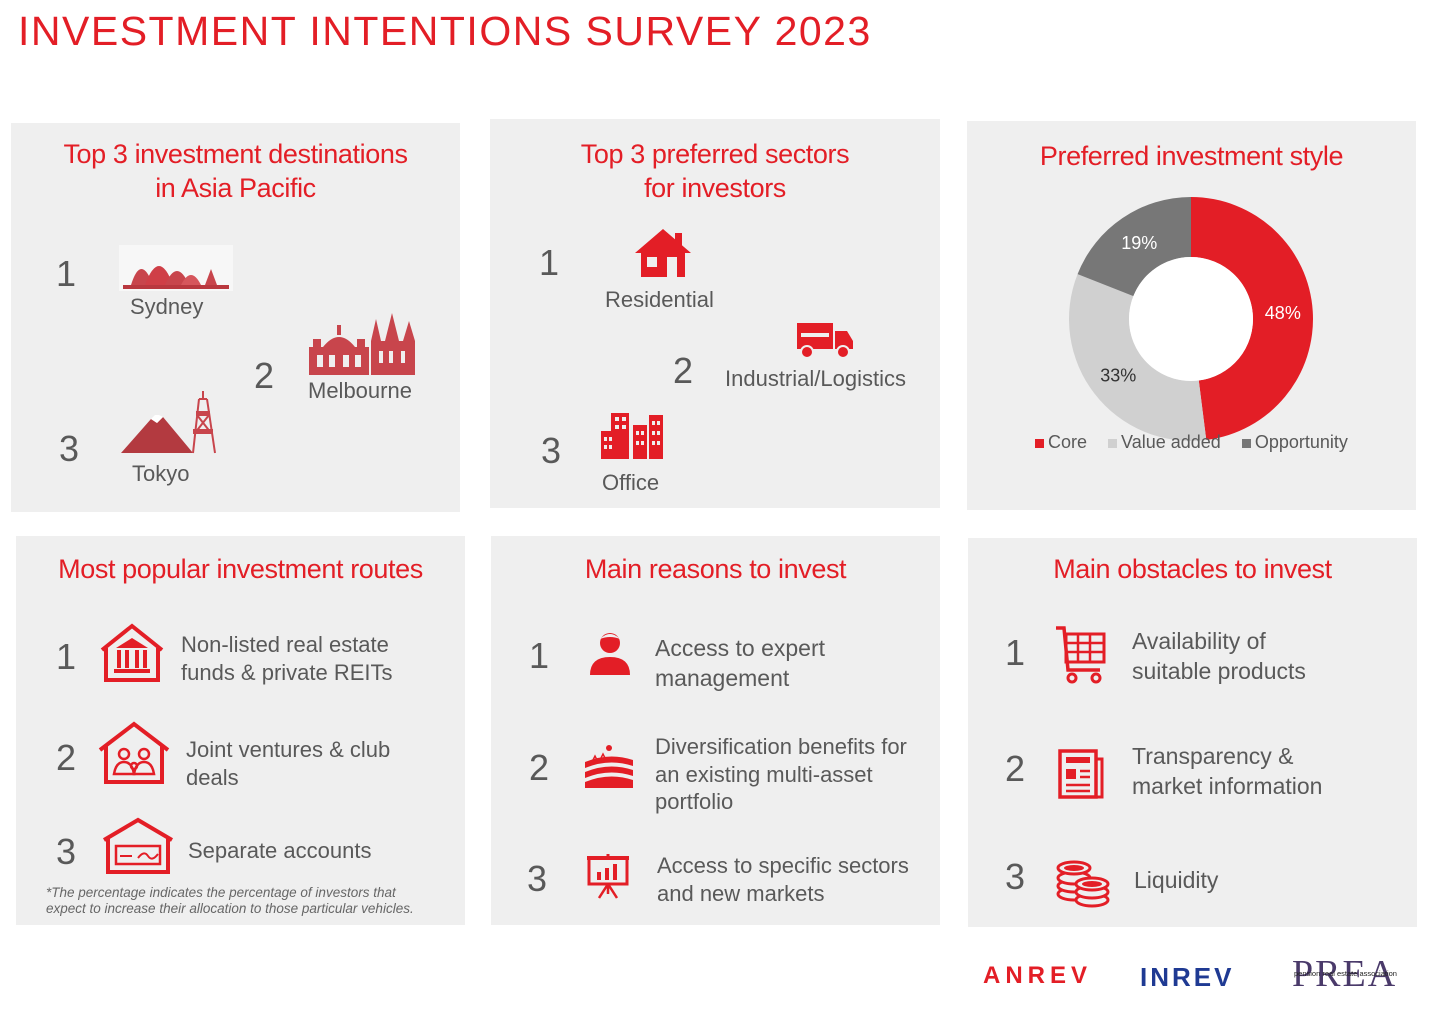 This screenshot has width=1433, height=1009. What do you see at coordinates (722, 678) in the screenshot?
I see `reason-1-line2: management` at bounding box center [722, 678].